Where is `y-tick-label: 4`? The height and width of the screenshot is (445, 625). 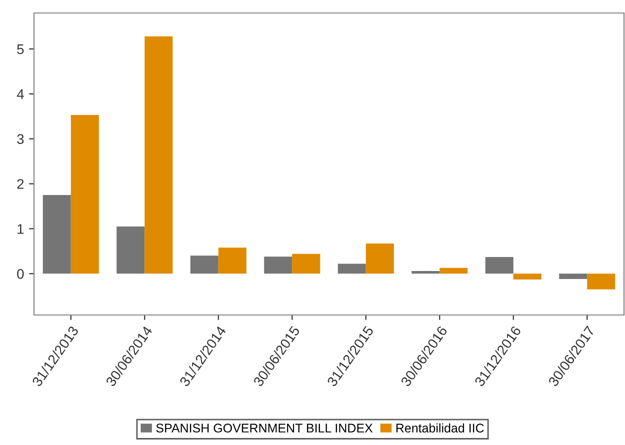 y-tick-label: 4 is located at coordinates (20, 94).